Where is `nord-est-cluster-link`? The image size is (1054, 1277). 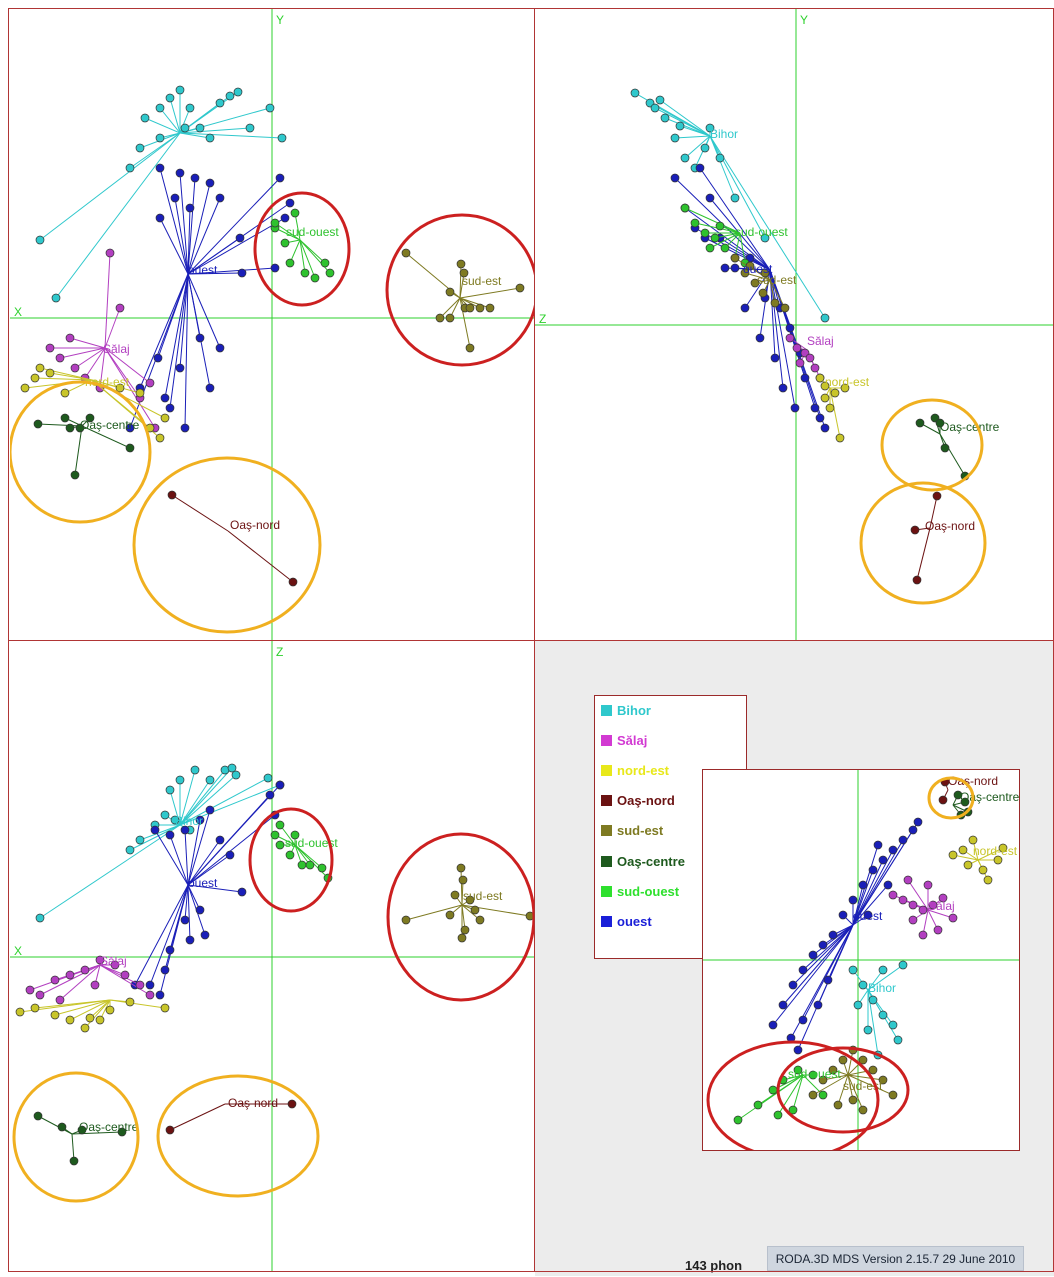 nord-est-cluster-link is located at coordinates (97, 1014).